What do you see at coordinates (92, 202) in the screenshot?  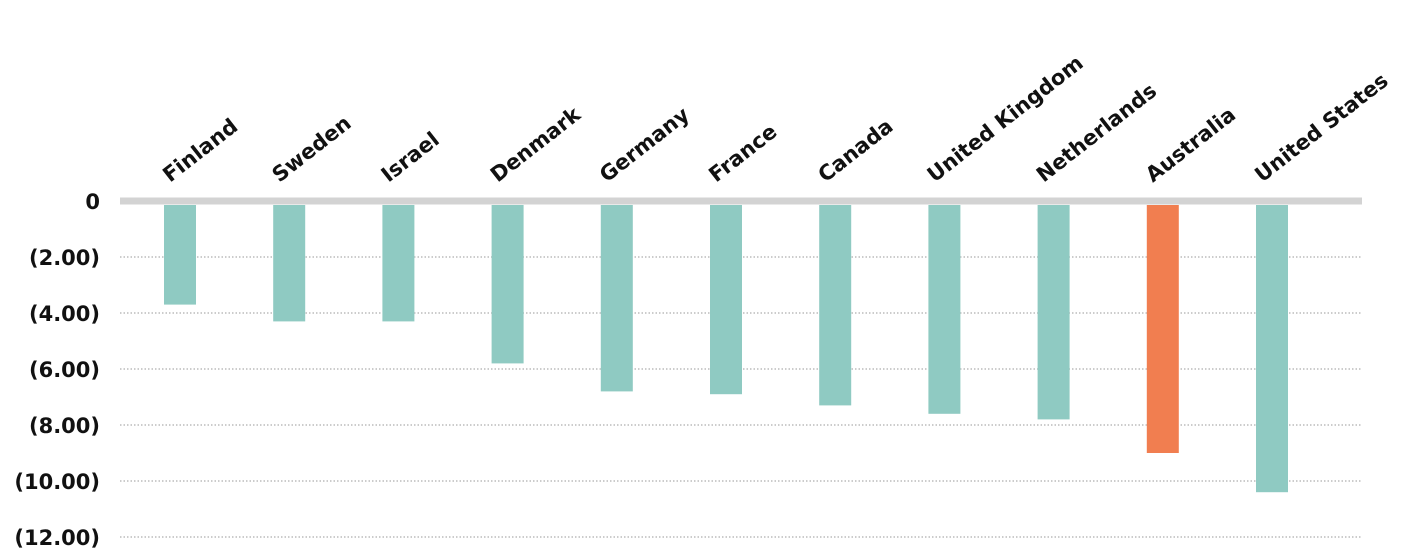 I see `y-tick-label: 0` at bounding box center [92, 202].